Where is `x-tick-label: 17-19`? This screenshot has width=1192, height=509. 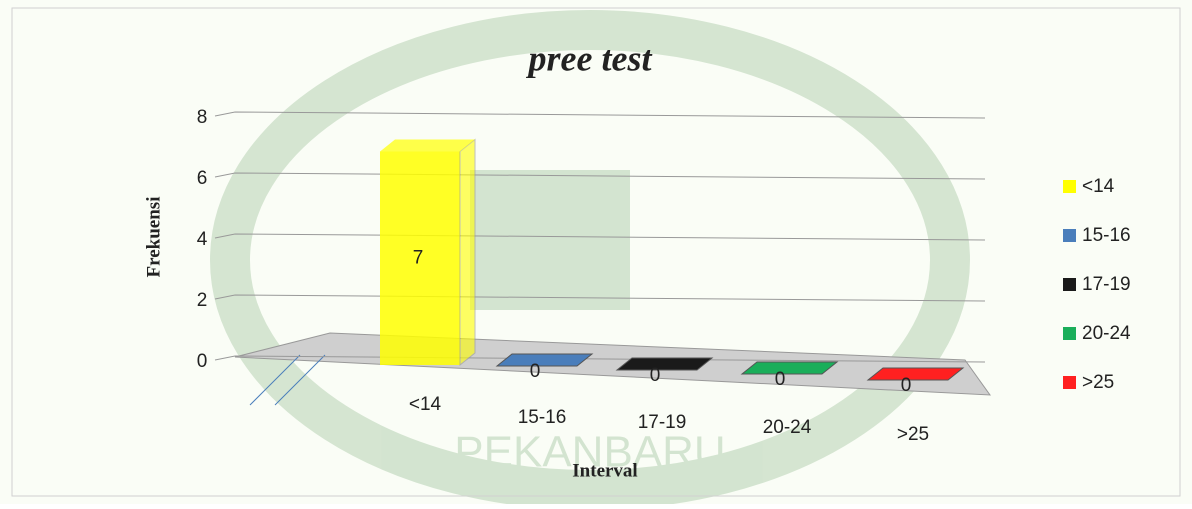
x-tick-label: 17-19 is located at coordinates (662, 422).